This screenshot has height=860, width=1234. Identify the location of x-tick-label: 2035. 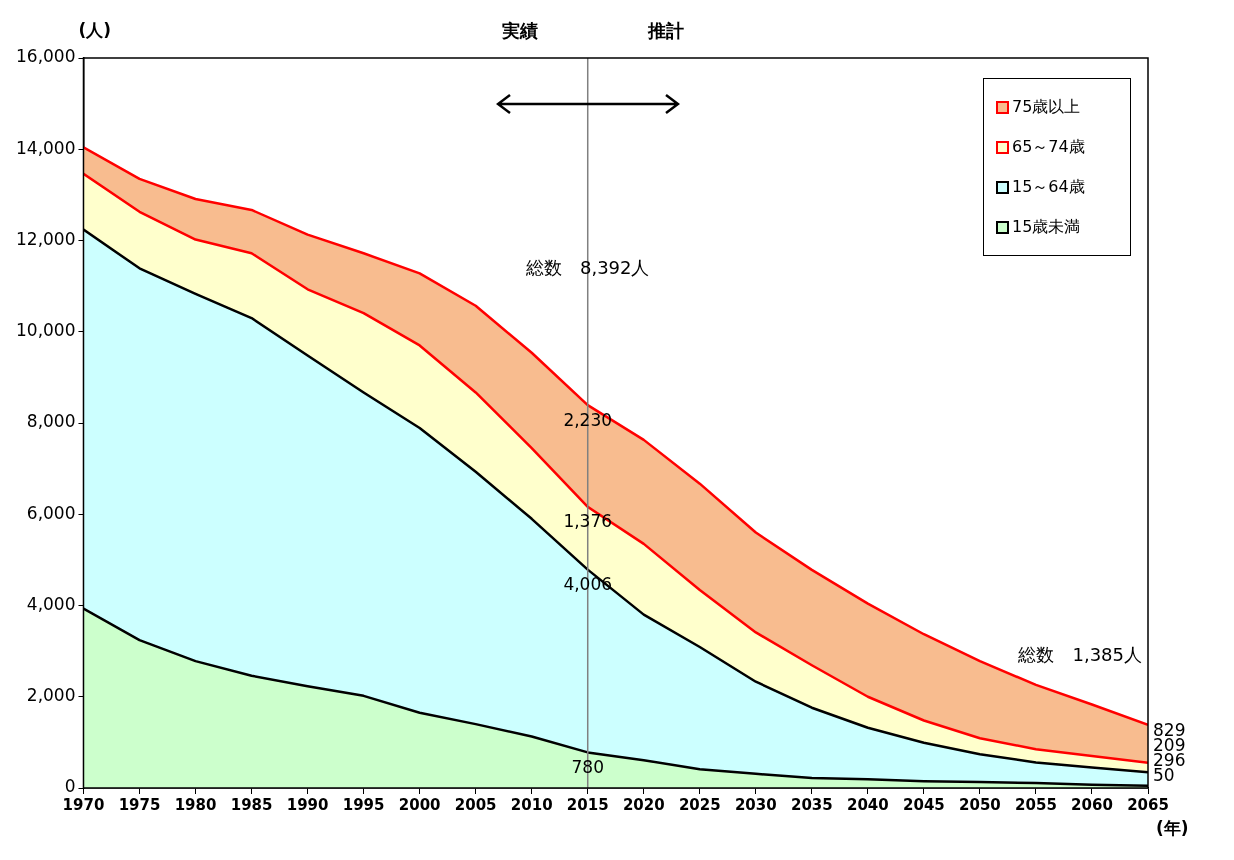
(811, 804).